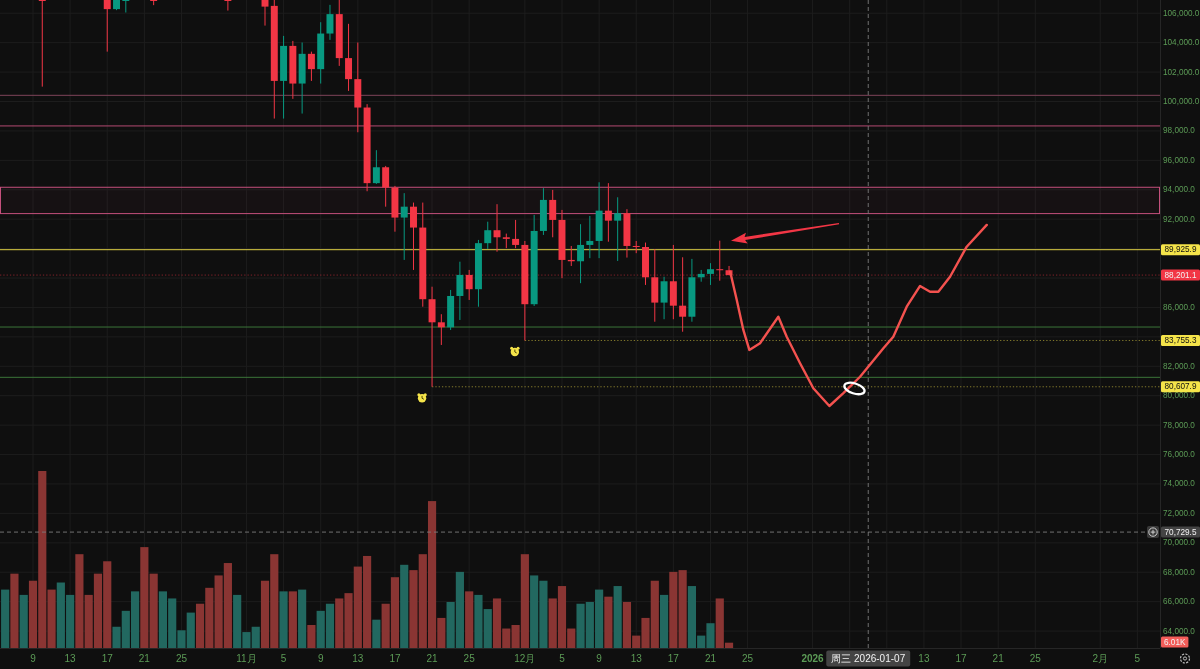 The height and width of the screenshot is (669, 1200). I want to click on y-tick-label: 92,000.0, so click(1179, 219).